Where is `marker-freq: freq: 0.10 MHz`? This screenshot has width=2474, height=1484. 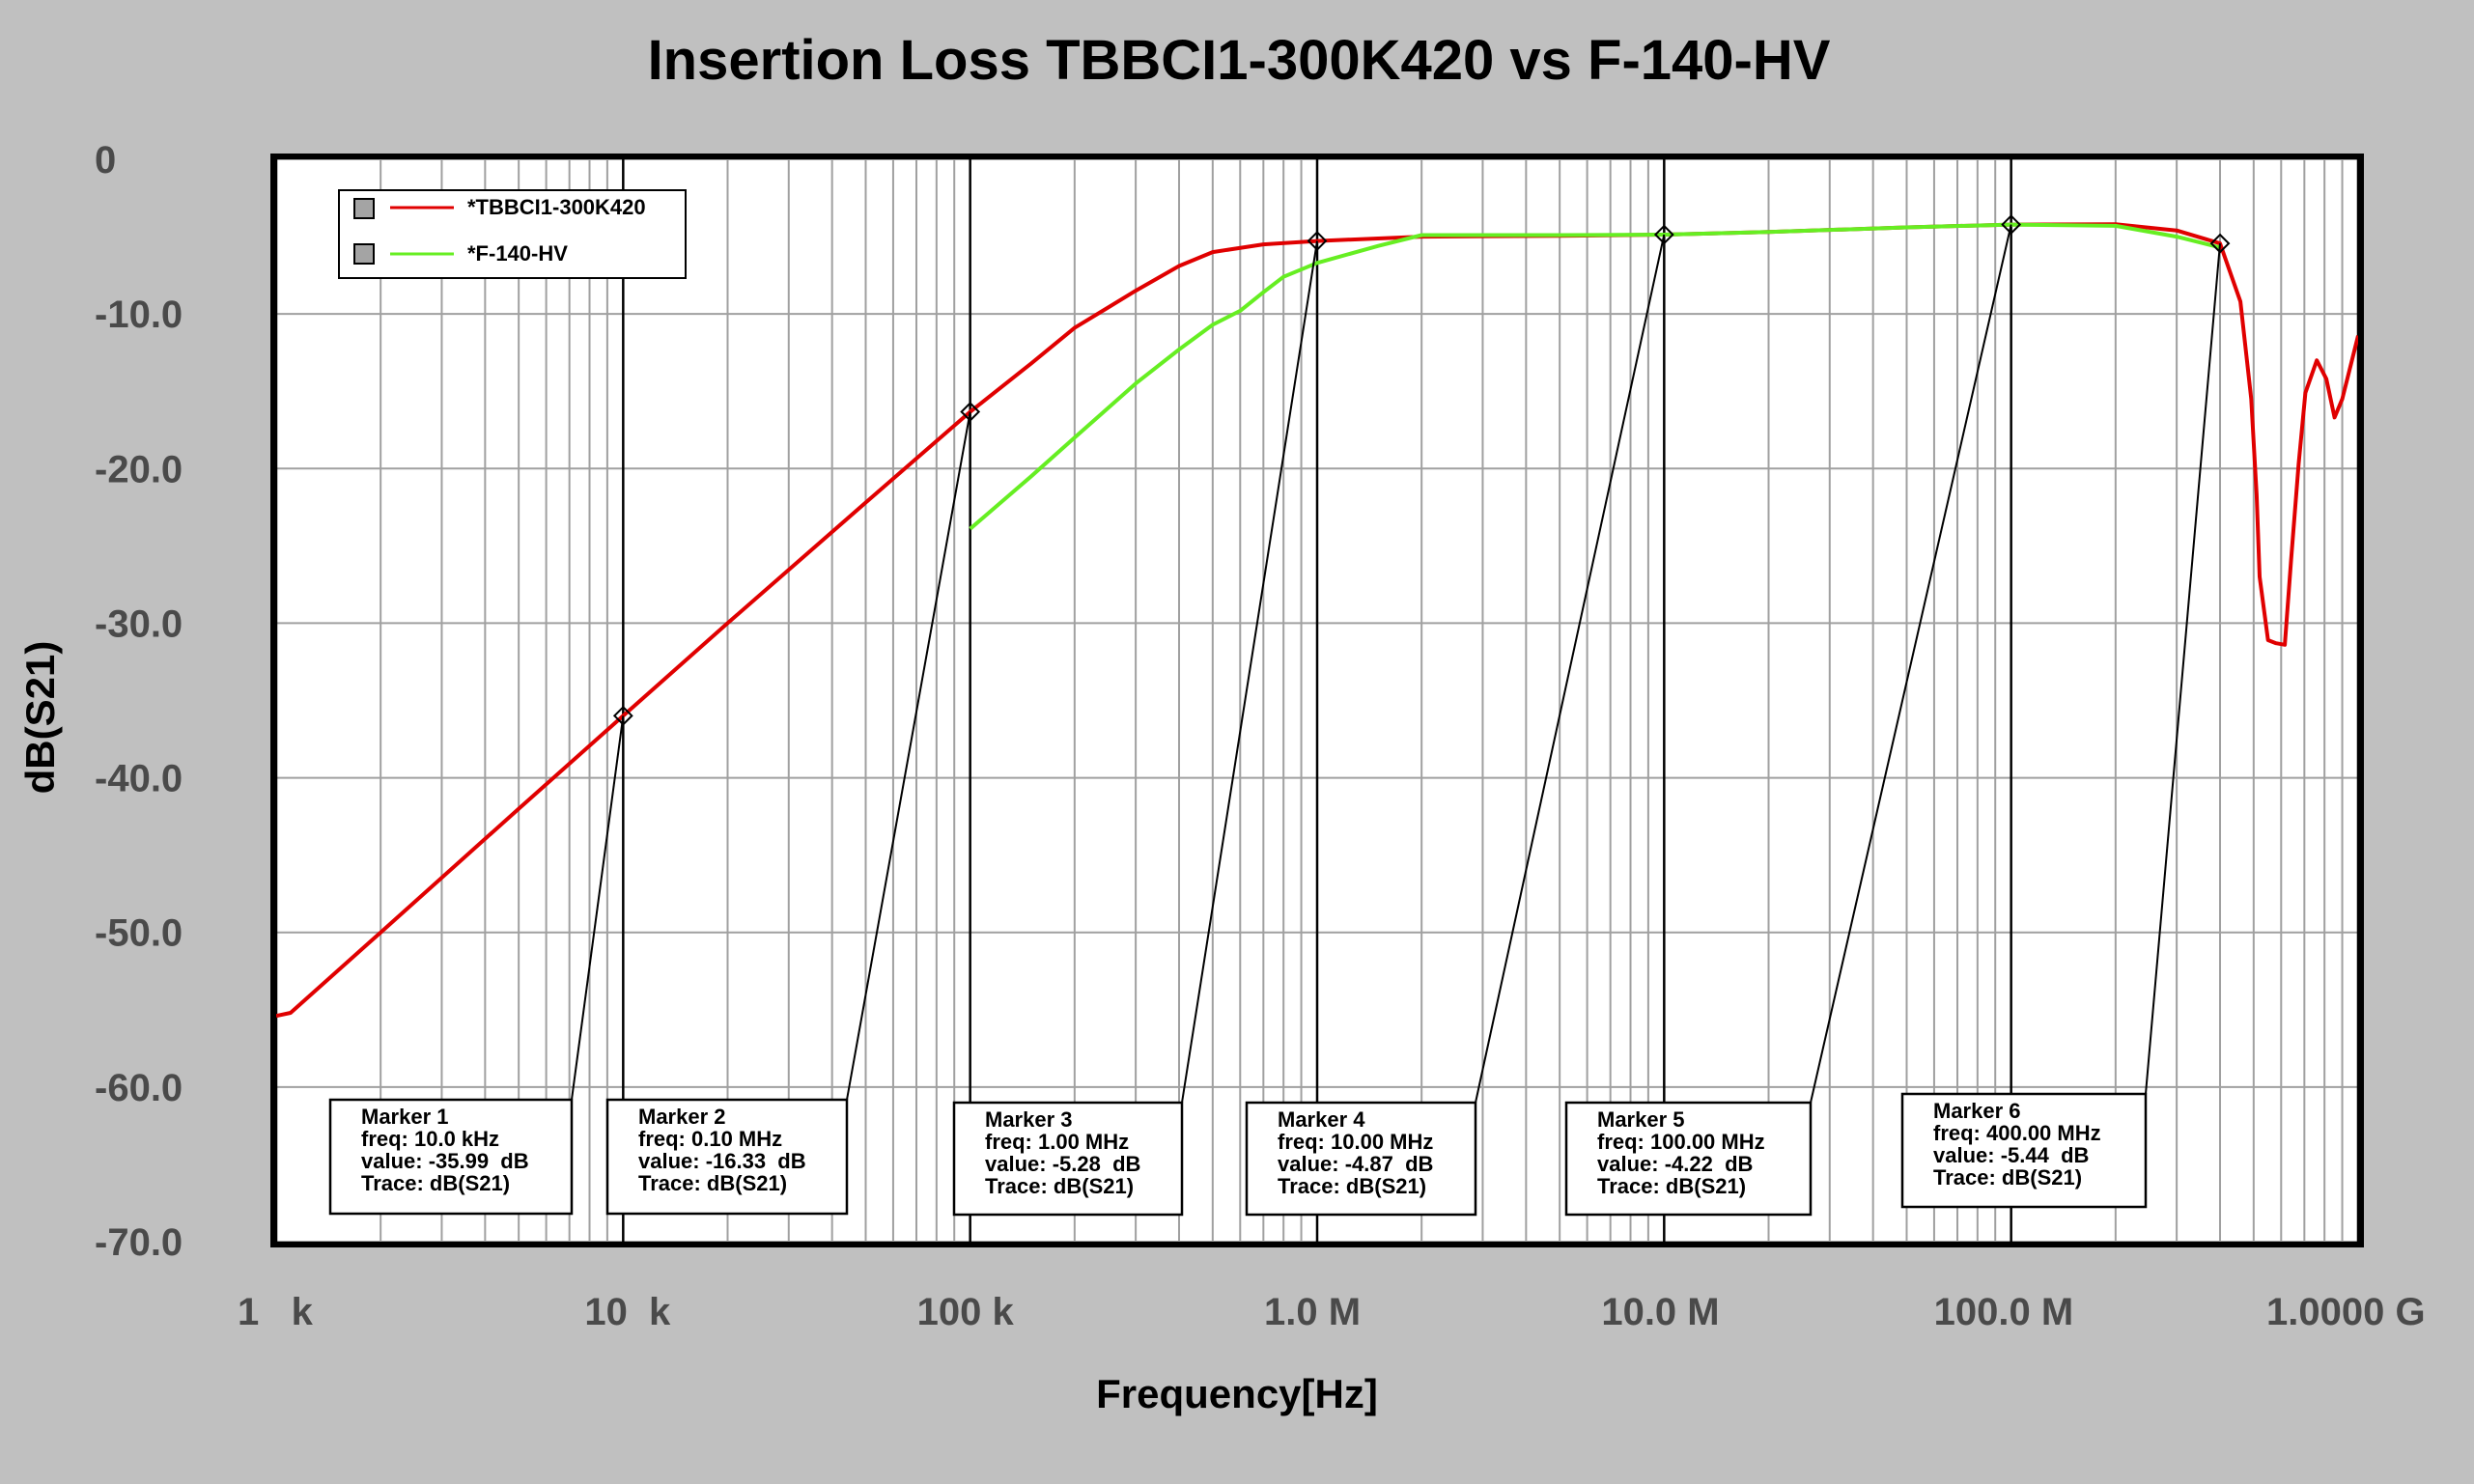
marker-freq: freq: 0.10 MHz is located at coordinates (710, 1139).